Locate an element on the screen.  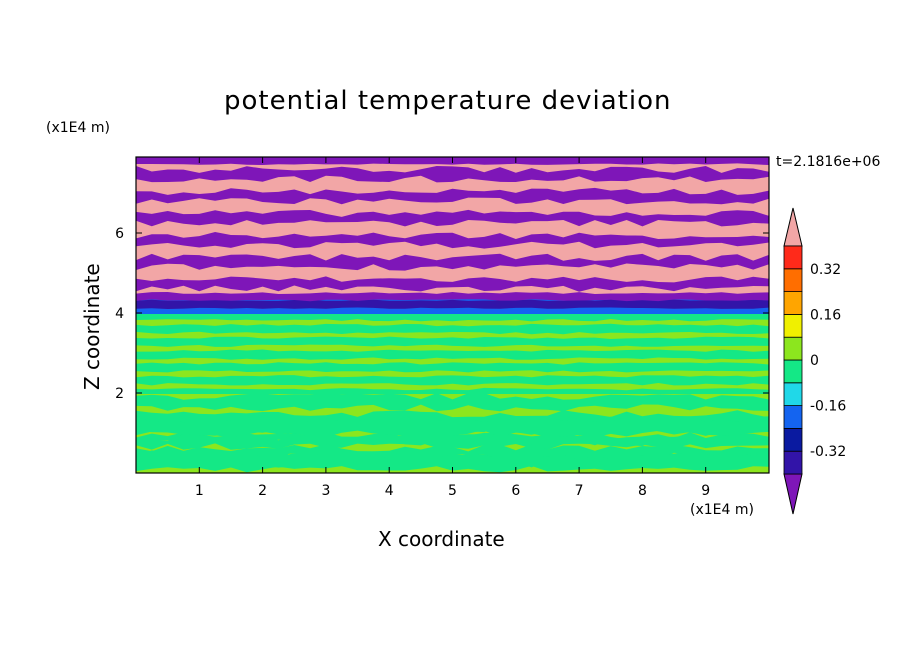
y-axis-multiplier: (x1E4 m) is located at coordinates (78, 128).